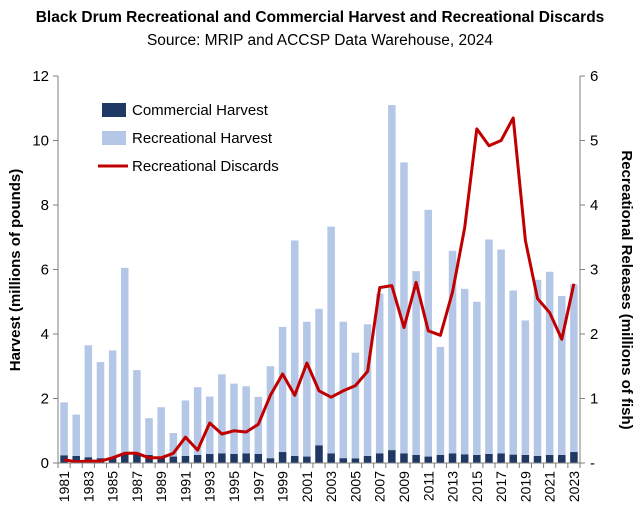 Image resolution: width=642 pixels, height=518 pixels. What do you see at coordinates (525, 458) in the screenshot?
I see `commercial-harvest-bar-2019` at bounding box center [525, 458].